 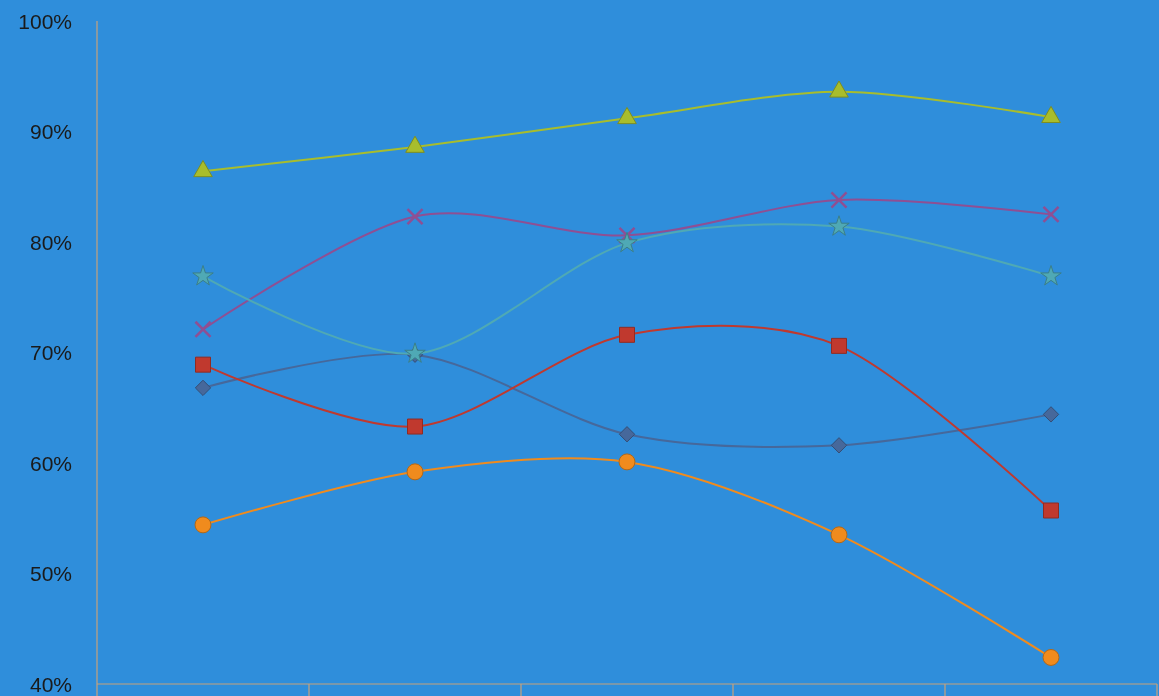 I want to click on y-tick-label: 90%, so click(x=50, y=131).